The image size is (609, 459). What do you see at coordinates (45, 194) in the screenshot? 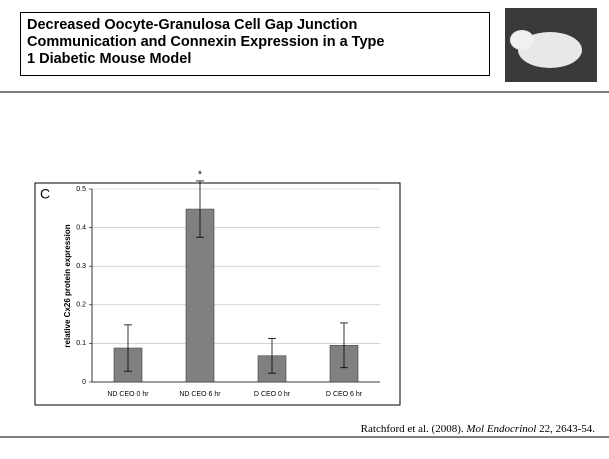
I see `panel-label: C` at bounding box center [45, 194].